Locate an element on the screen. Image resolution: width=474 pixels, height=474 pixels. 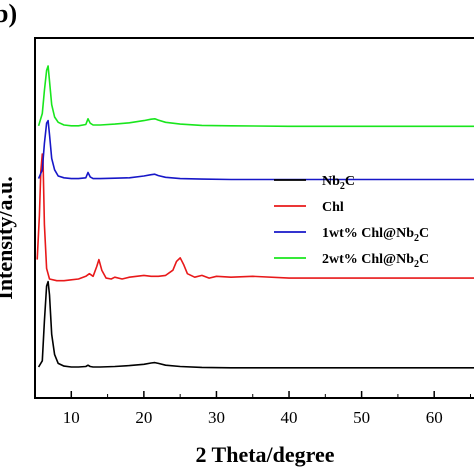
x-axis-title: 2 Theta/degree is located at coordinates (264, 454).